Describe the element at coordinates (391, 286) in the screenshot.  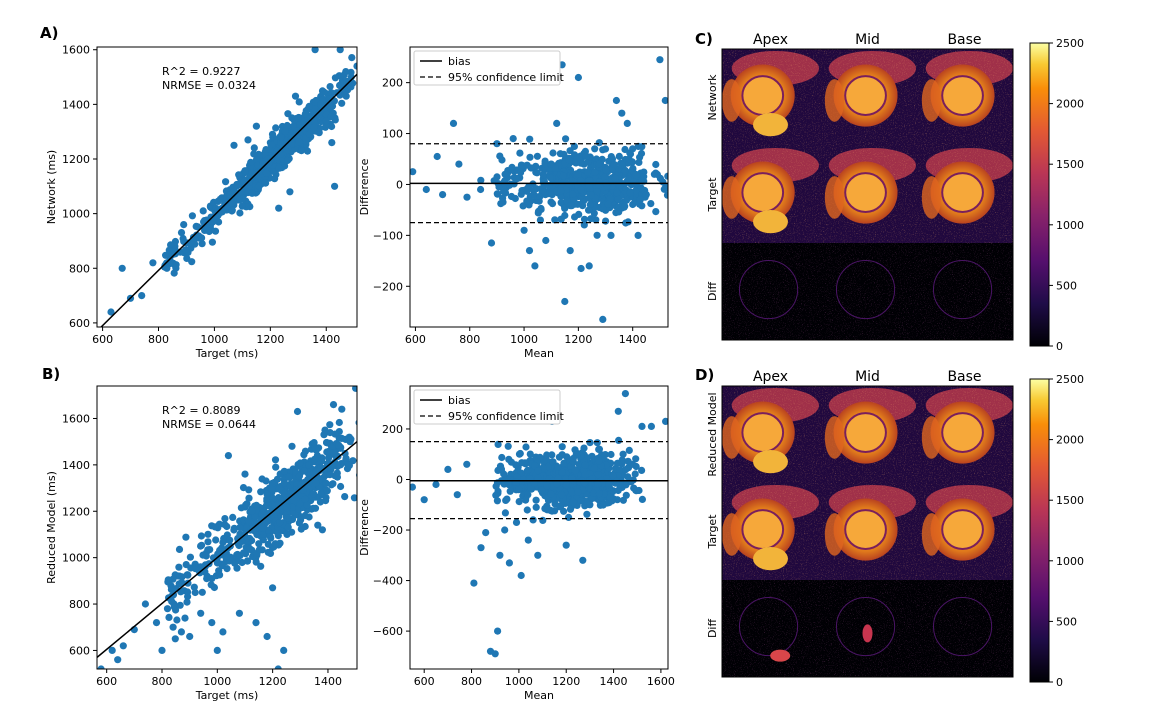
I see `y-tick: −200` at that location.